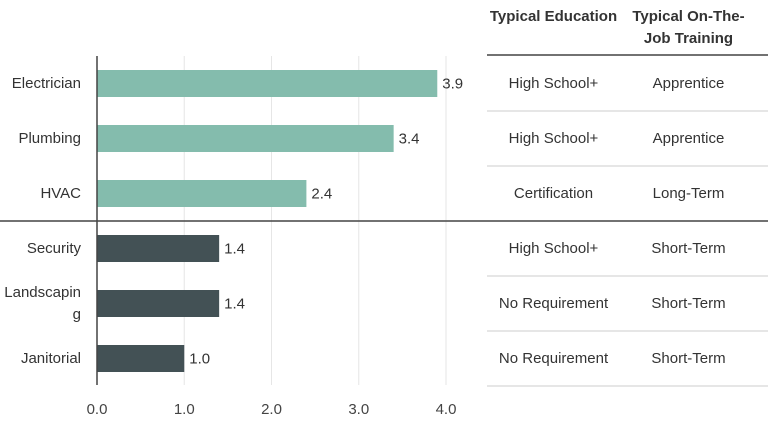 Image resolution: width=770 pixels, height=434 pixels. I want to click on value-label: 2.4, so click(321, 194).